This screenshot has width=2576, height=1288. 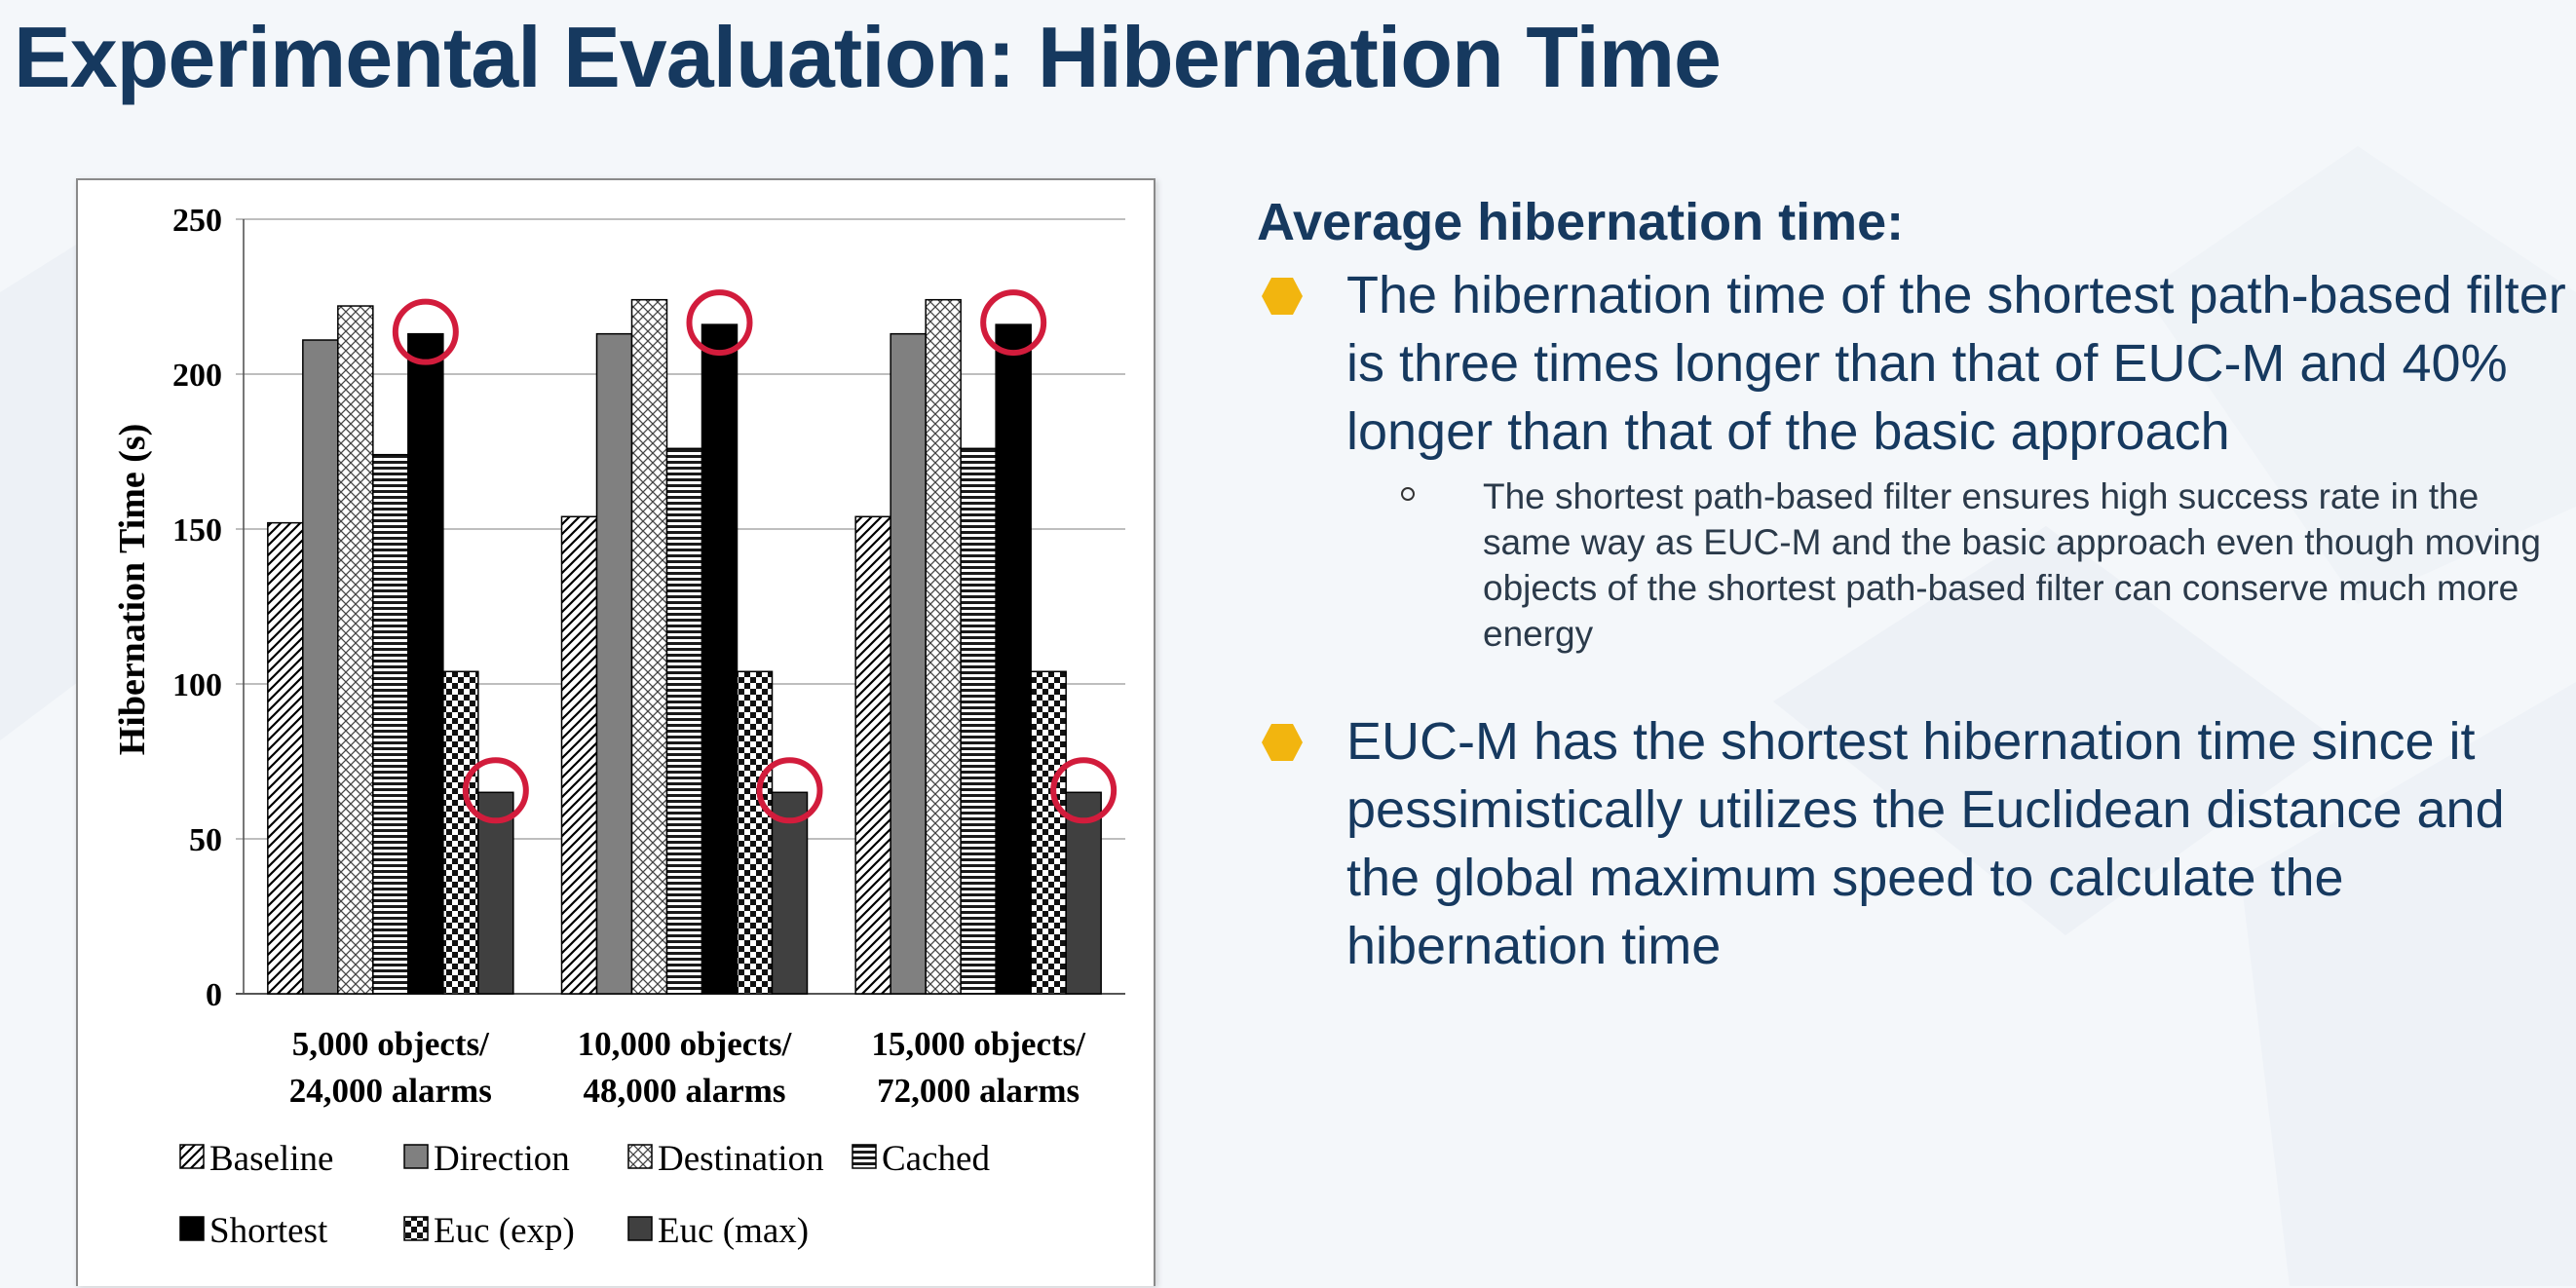 What do you see at coordinates (790, 893) in the screenshot?
I see `bar-euc-max--1` at bounding box center [790, 893].